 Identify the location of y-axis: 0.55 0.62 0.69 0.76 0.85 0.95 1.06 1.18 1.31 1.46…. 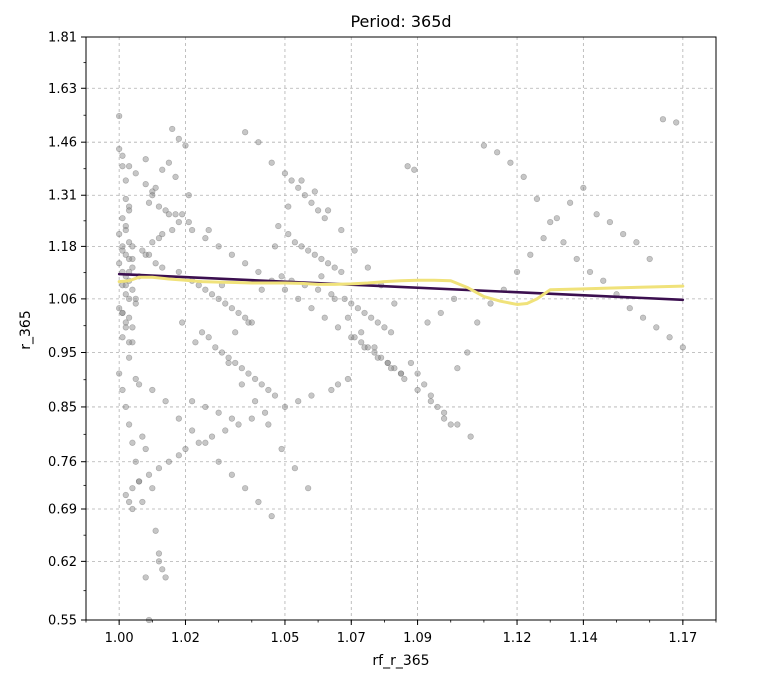
(67, 330).